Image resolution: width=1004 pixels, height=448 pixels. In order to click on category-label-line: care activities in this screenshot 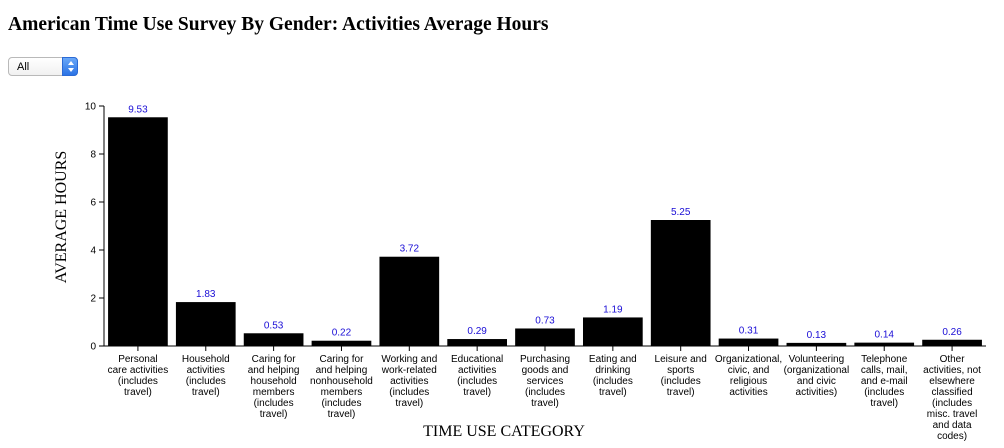, I will do `click(138, 370)`.